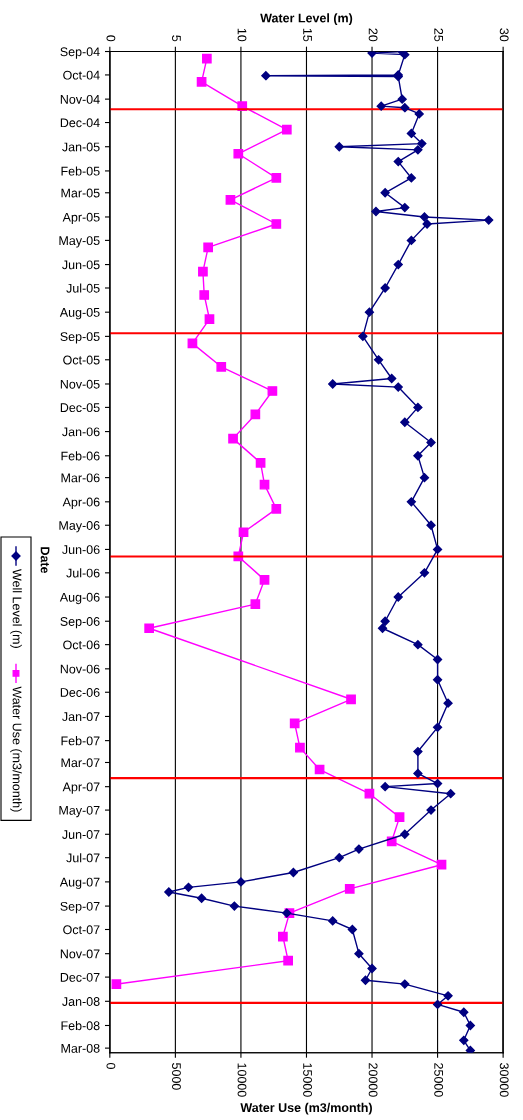  What do you see at coordinates (80, 1025) in the screenshot?
I see `y-tick-label: Feb-08` at bounding box center [80, 1025].